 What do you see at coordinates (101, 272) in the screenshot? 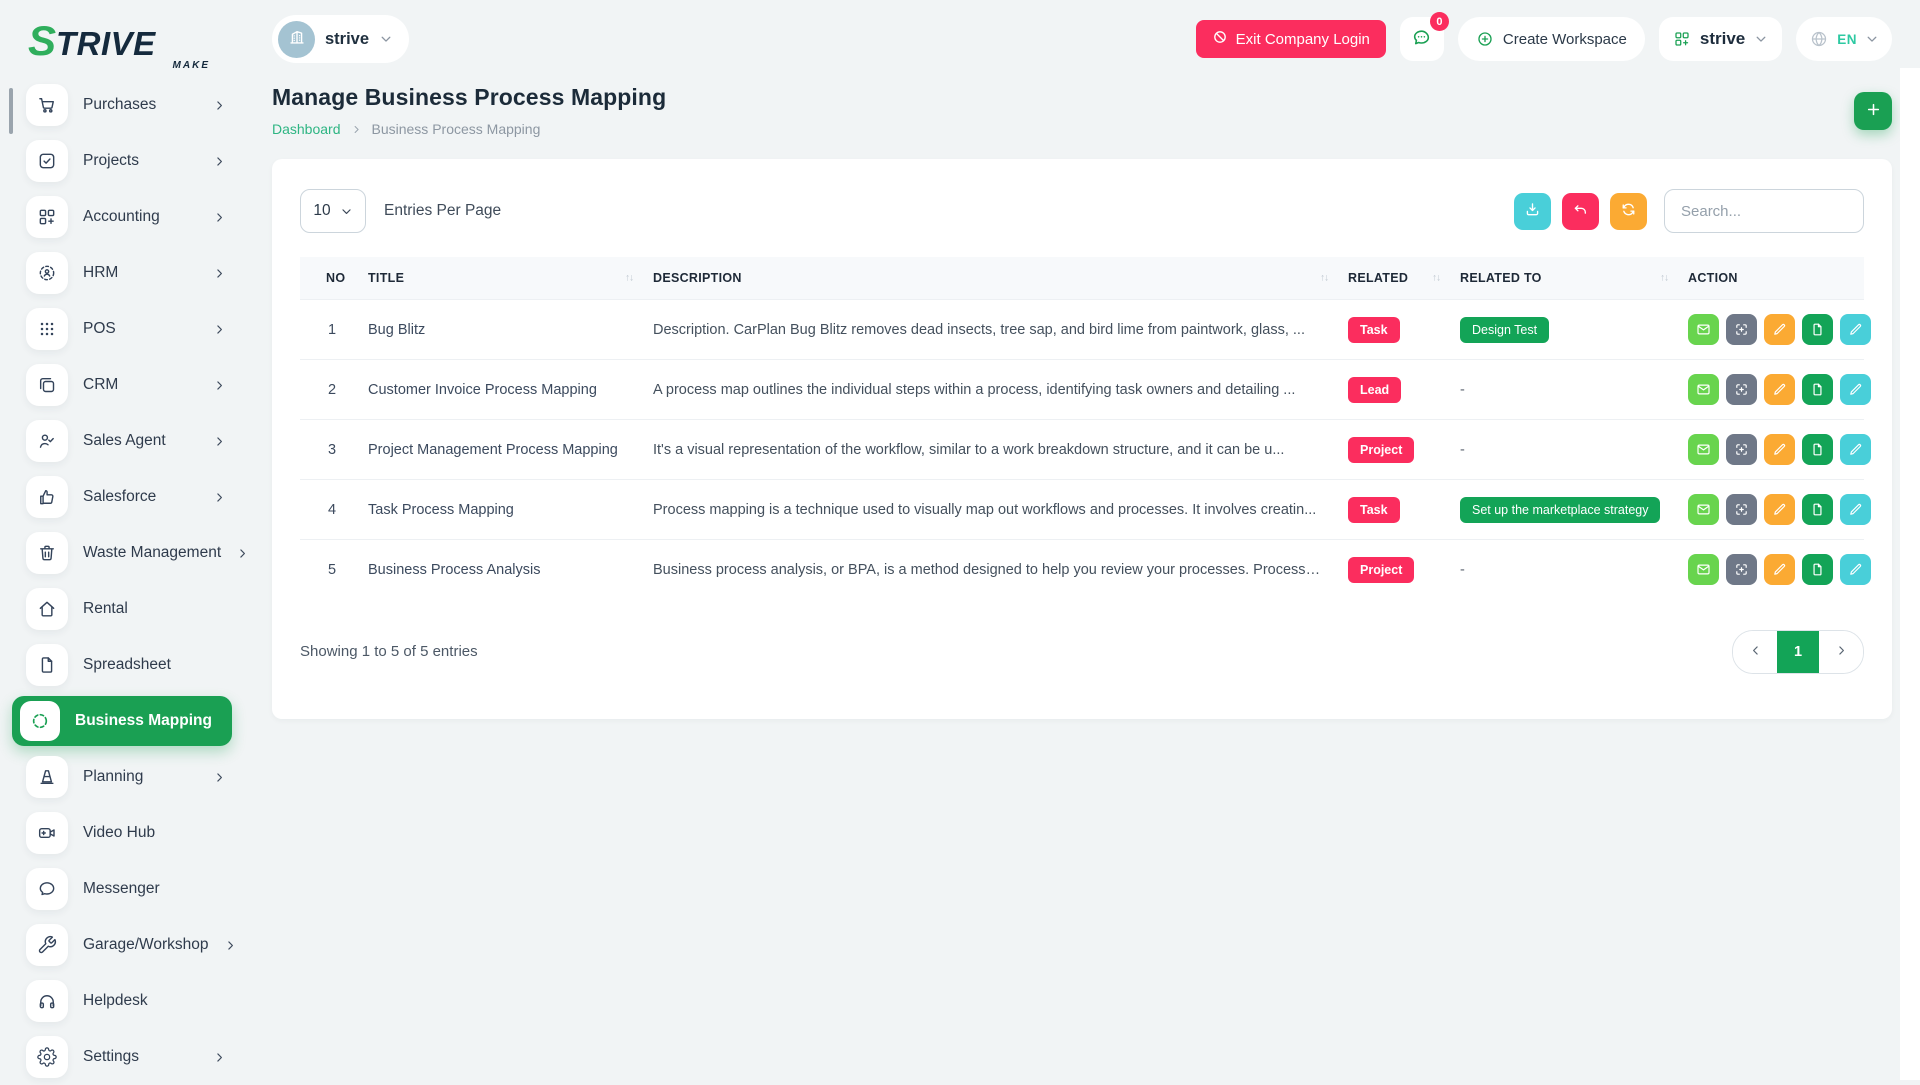
I see `sidebar-item-label: HRM` at bounding box center [101, 272].